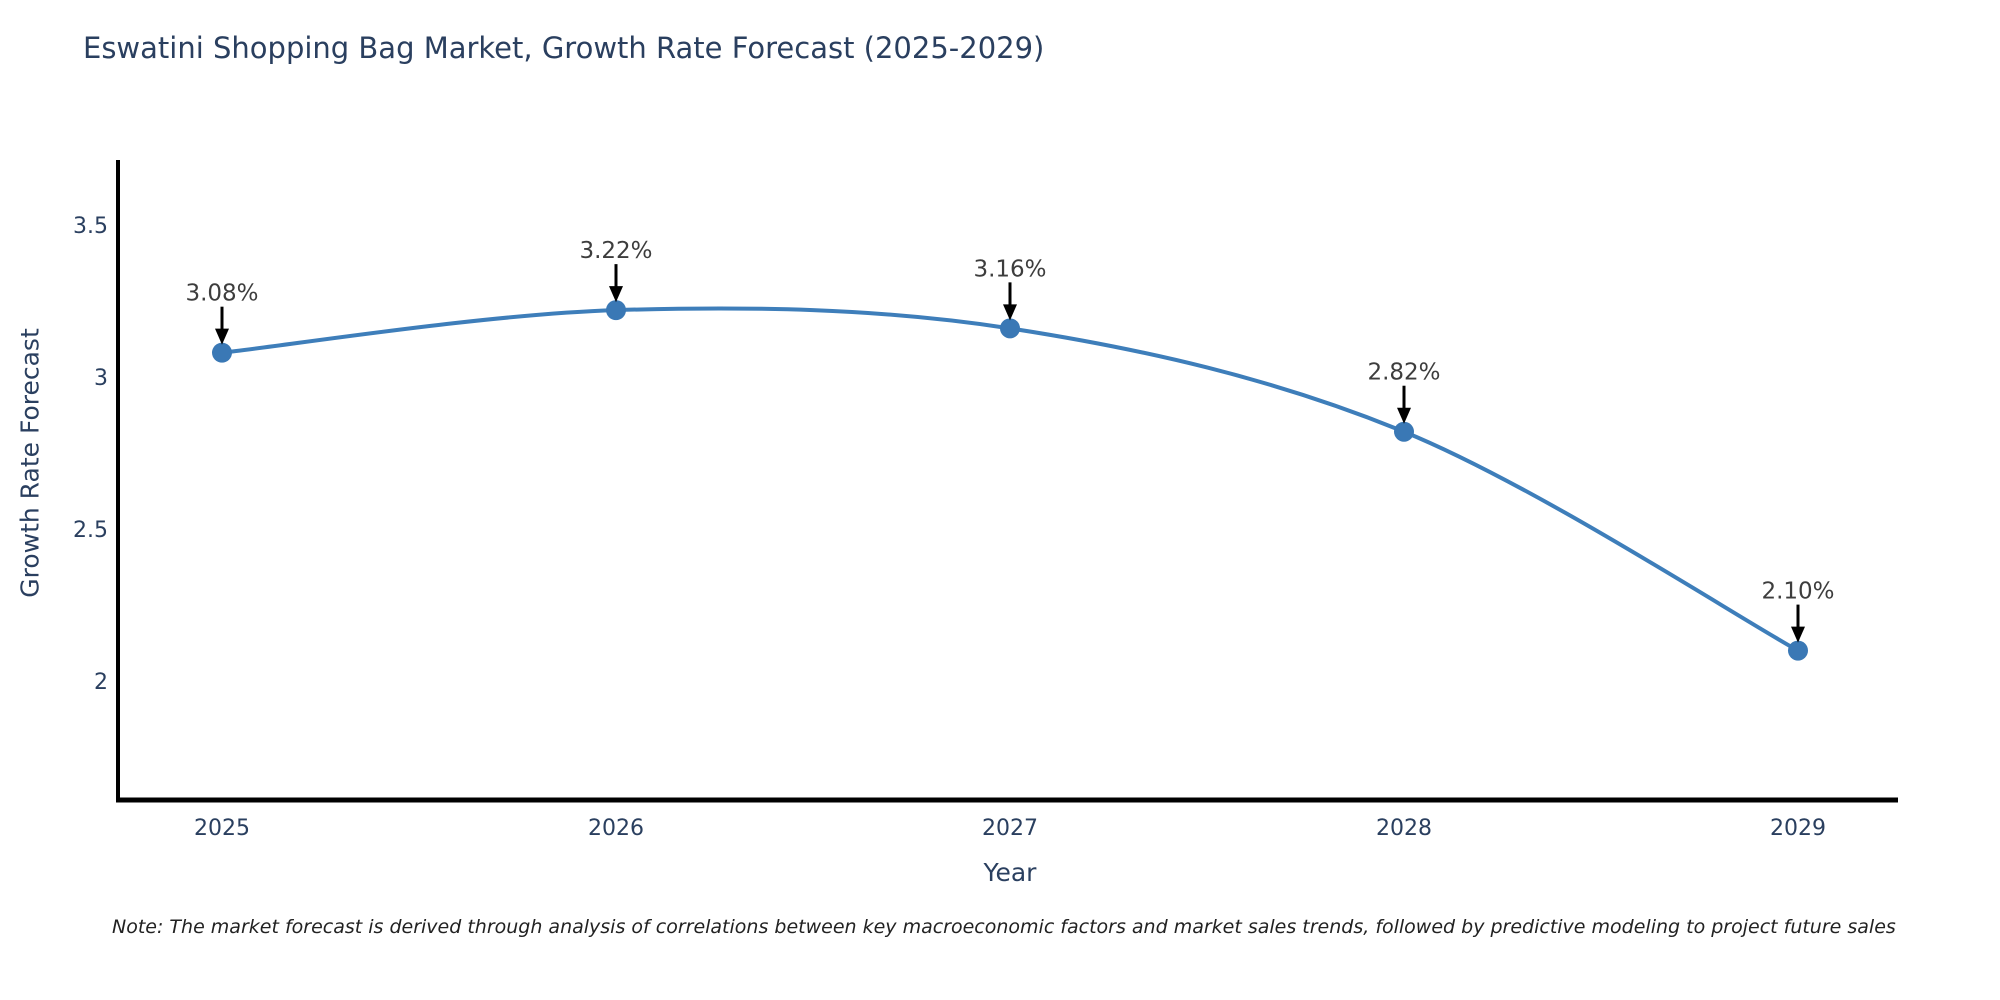 Image resolution: width=2000 pixels, height=1000 pixels. What do you see at coordinates (90, 530) in the screenshot?
I see `y-tick-label: 2.5` at bounding box center [90, 530].